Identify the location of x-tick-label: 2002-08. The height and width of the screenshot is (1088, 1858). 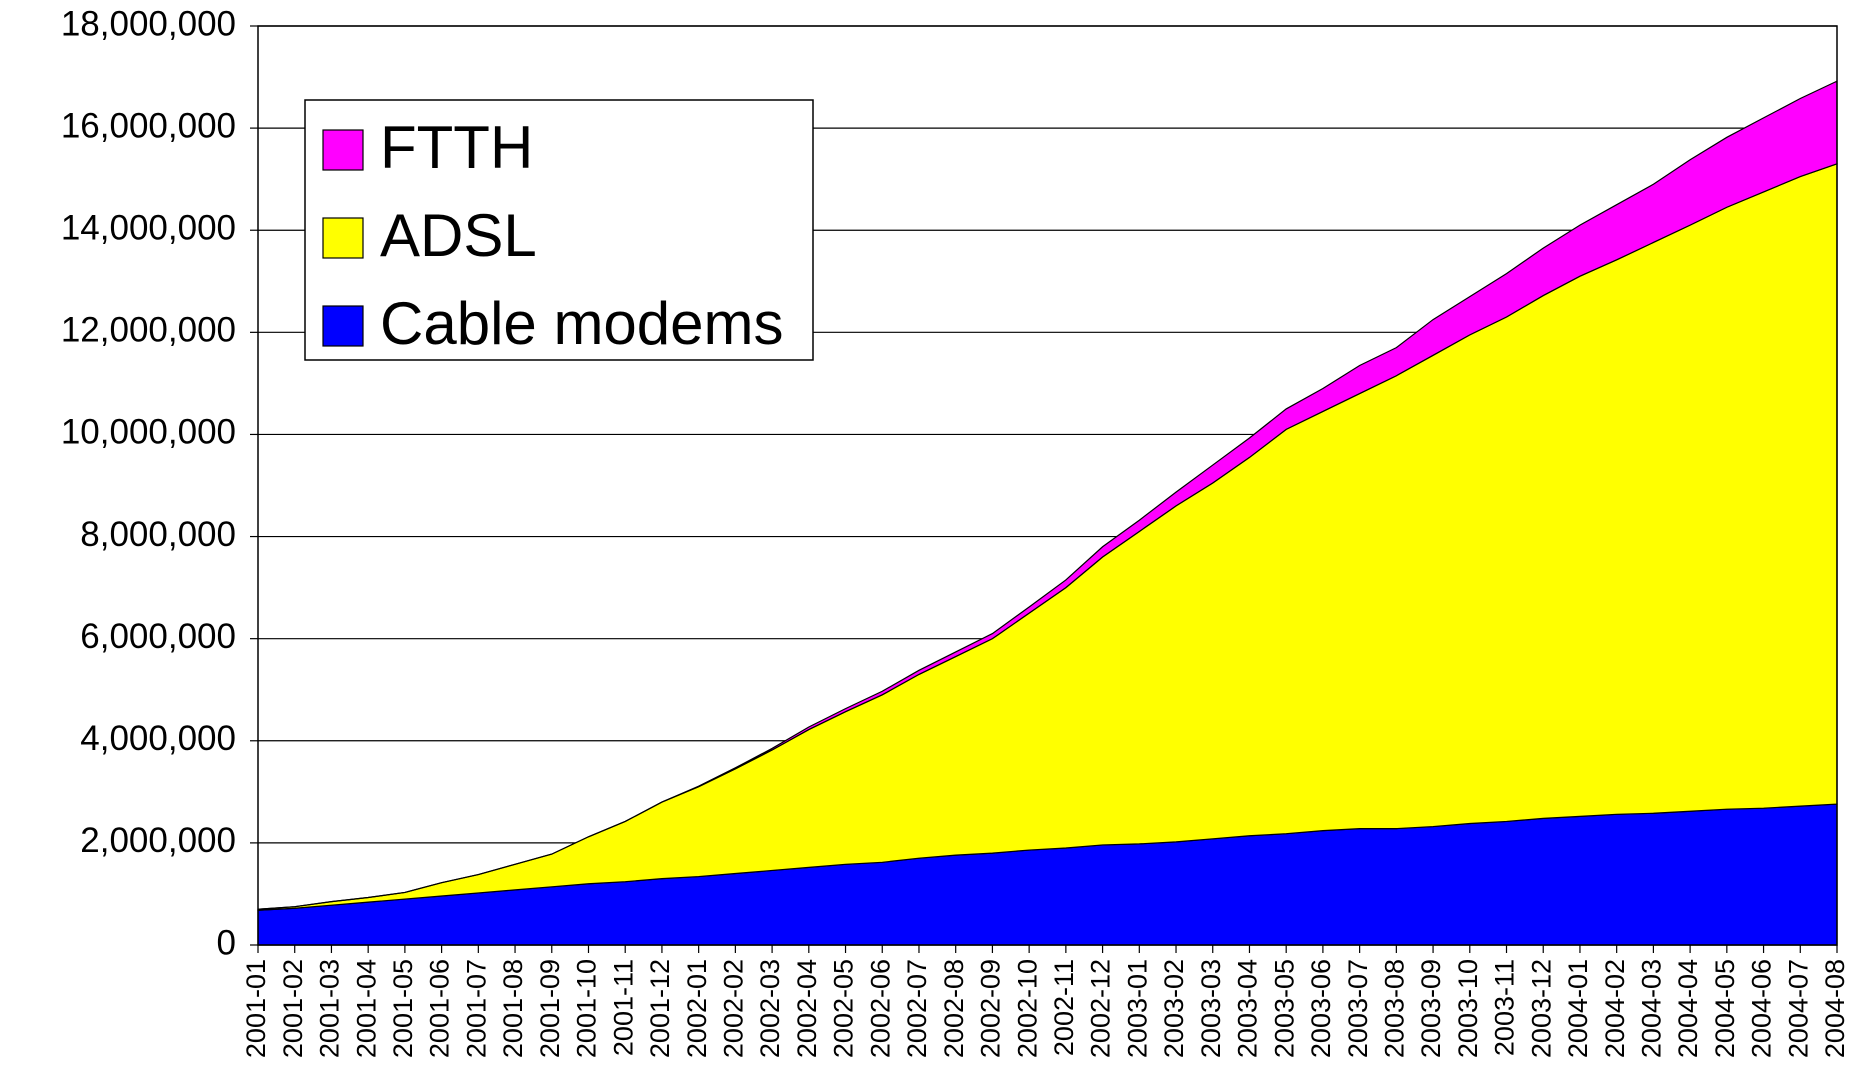
(954, 1008).